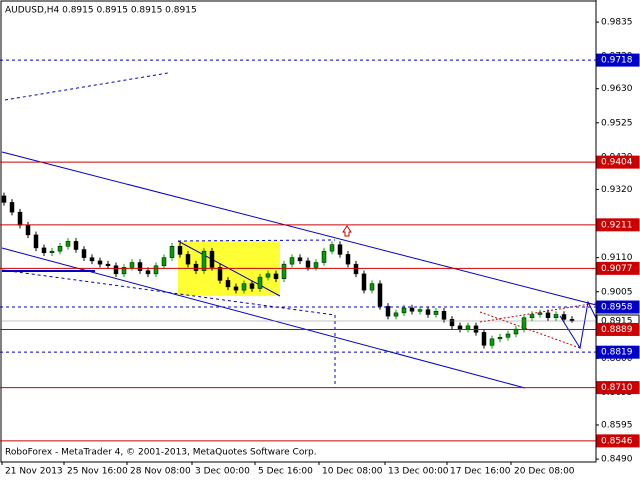 This screenshot has height=484, width=640. What do you see at coordinates (617, 23) in the screenshot?
I see `y-tick-label: 0.9835` at bounding box center [617, 23].